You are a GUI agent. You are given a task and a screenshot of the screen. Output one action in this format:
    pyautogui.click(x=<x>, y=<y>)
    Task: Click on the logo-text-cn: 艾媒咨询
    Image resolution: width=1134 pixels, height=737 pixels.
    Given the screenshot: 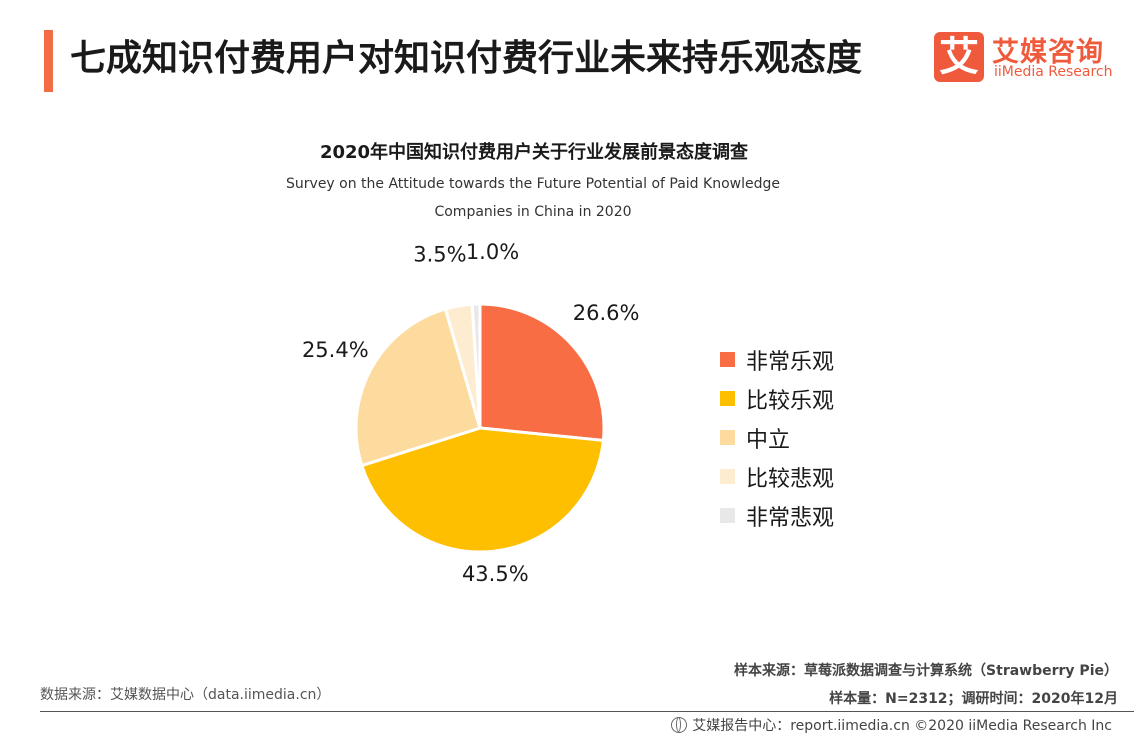 What is the action you would take?
    pyautogui.click(x=1048, y=52)
    